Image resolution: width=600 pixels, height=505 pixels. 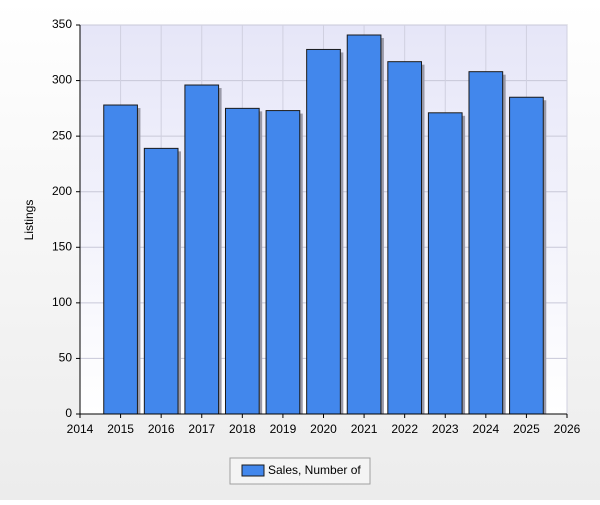 What do you see at coordinates (66, 358) in the screenshot?
I see `y-tick-label: 50` at bounding box center [66, 358].